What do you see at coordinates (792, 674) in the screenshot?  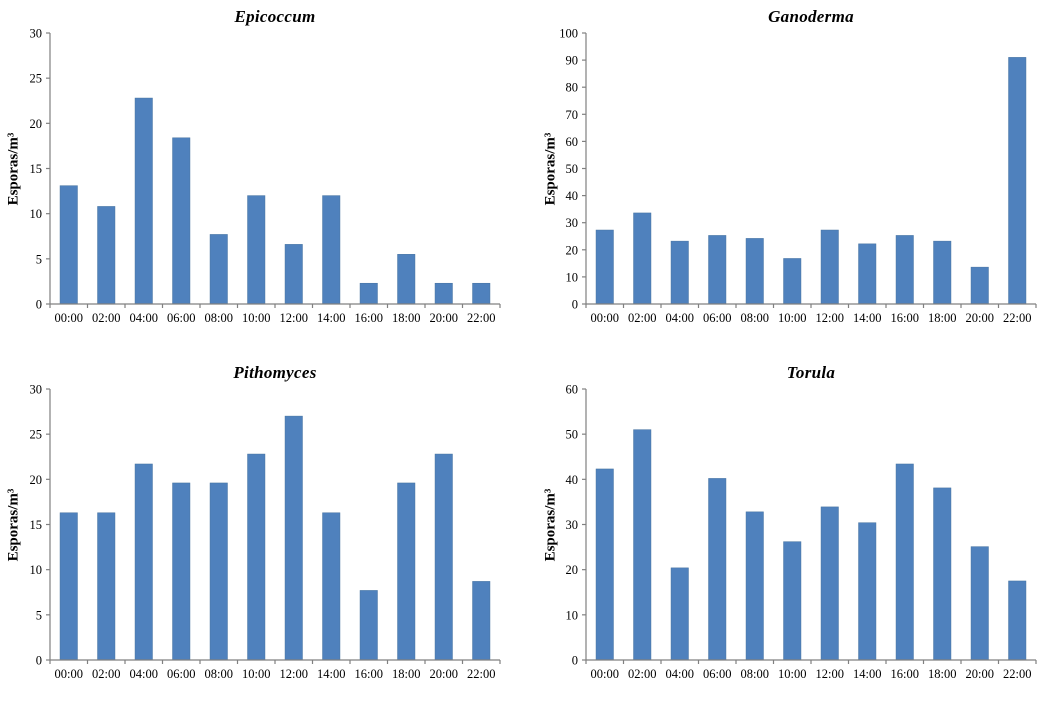 I see `x-tick-label: 10:00` at bounding box center [792, 674].